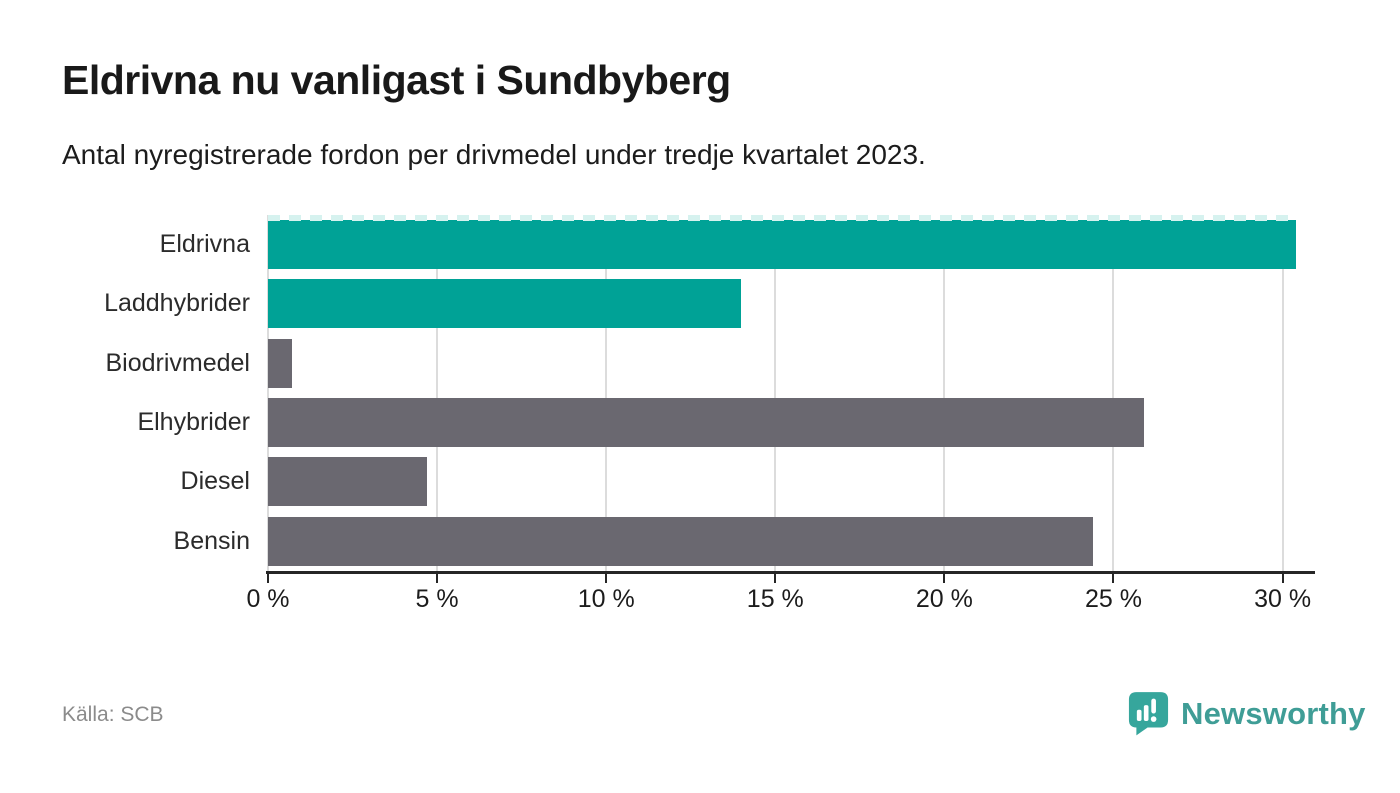  I want to click on dashed-cap-line, so click(782, 218).